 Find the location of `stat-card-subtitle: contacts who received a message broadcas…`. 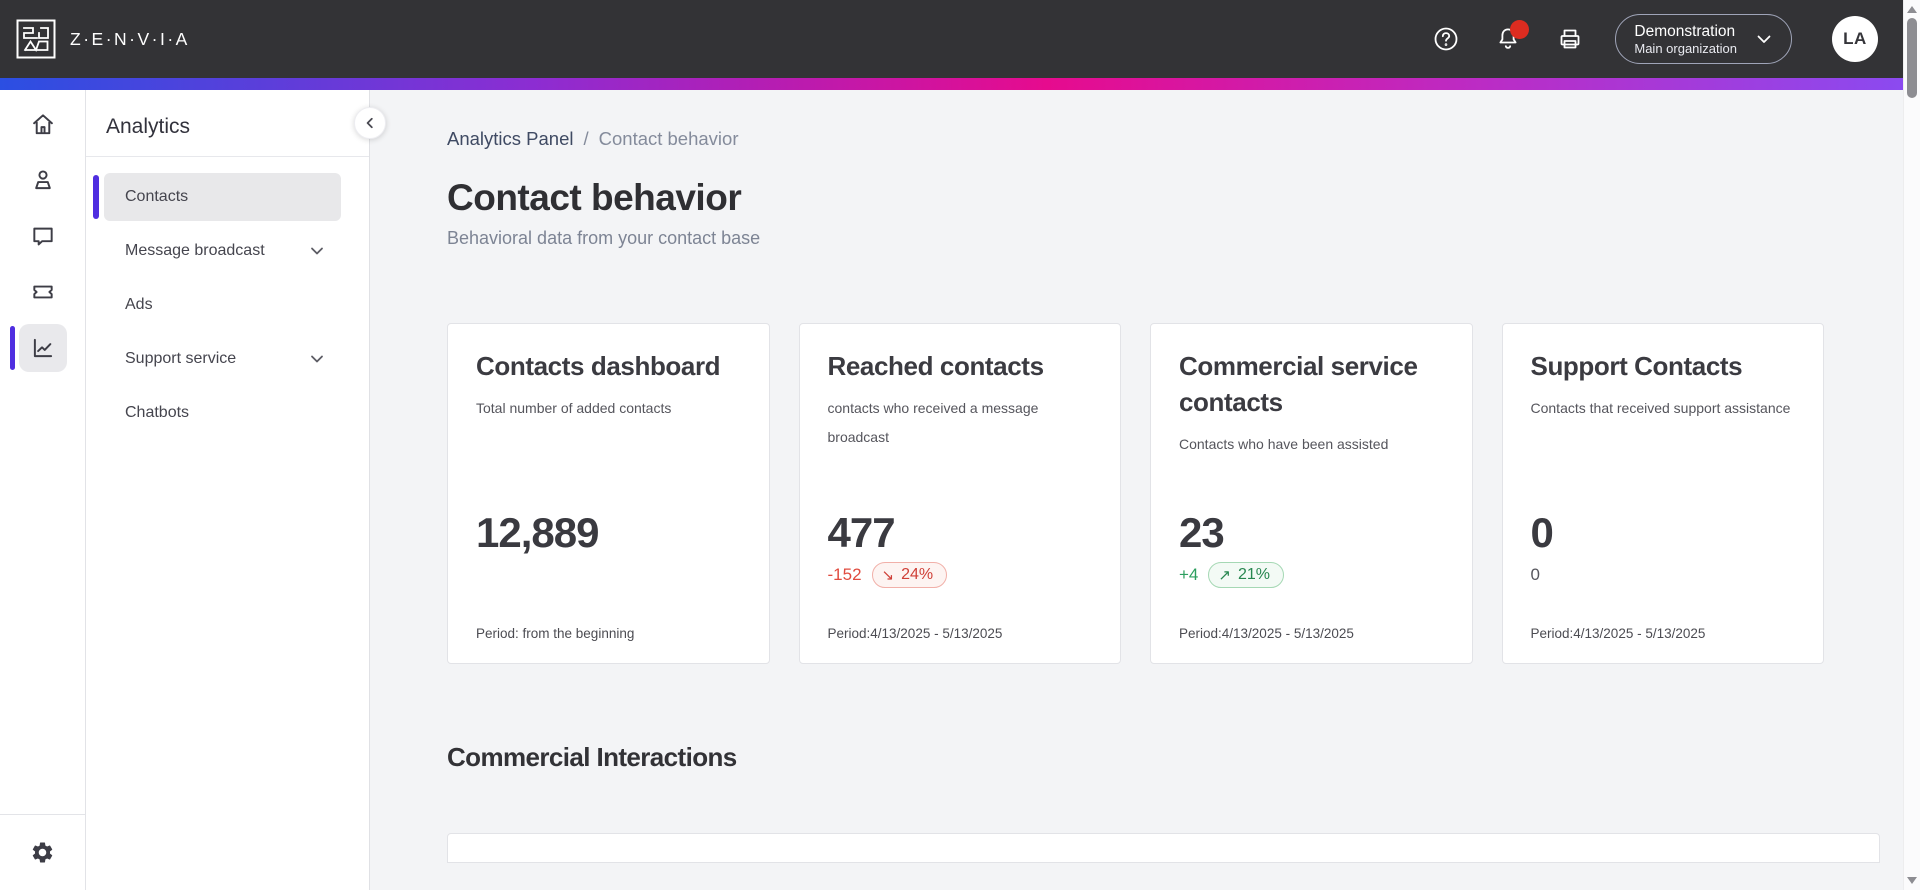

stat-card-subtitle: contacts who received a message broadcas… is located at coordinates (933, 422).